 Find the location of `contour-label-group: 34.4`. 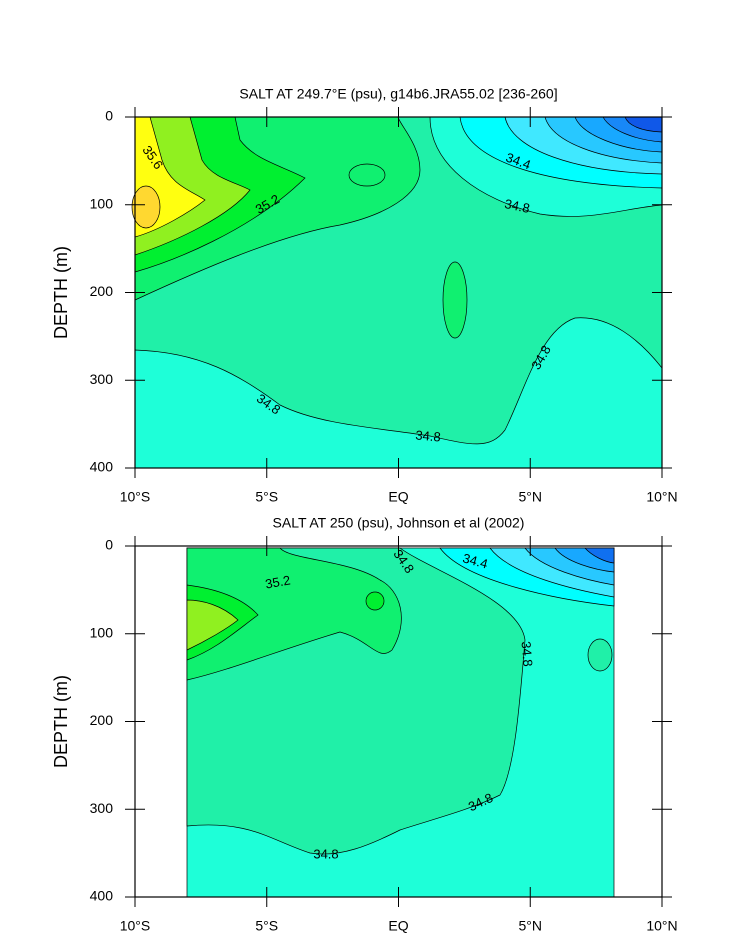

contour-label-group: 34.4 is located at coordinates (475, 560).